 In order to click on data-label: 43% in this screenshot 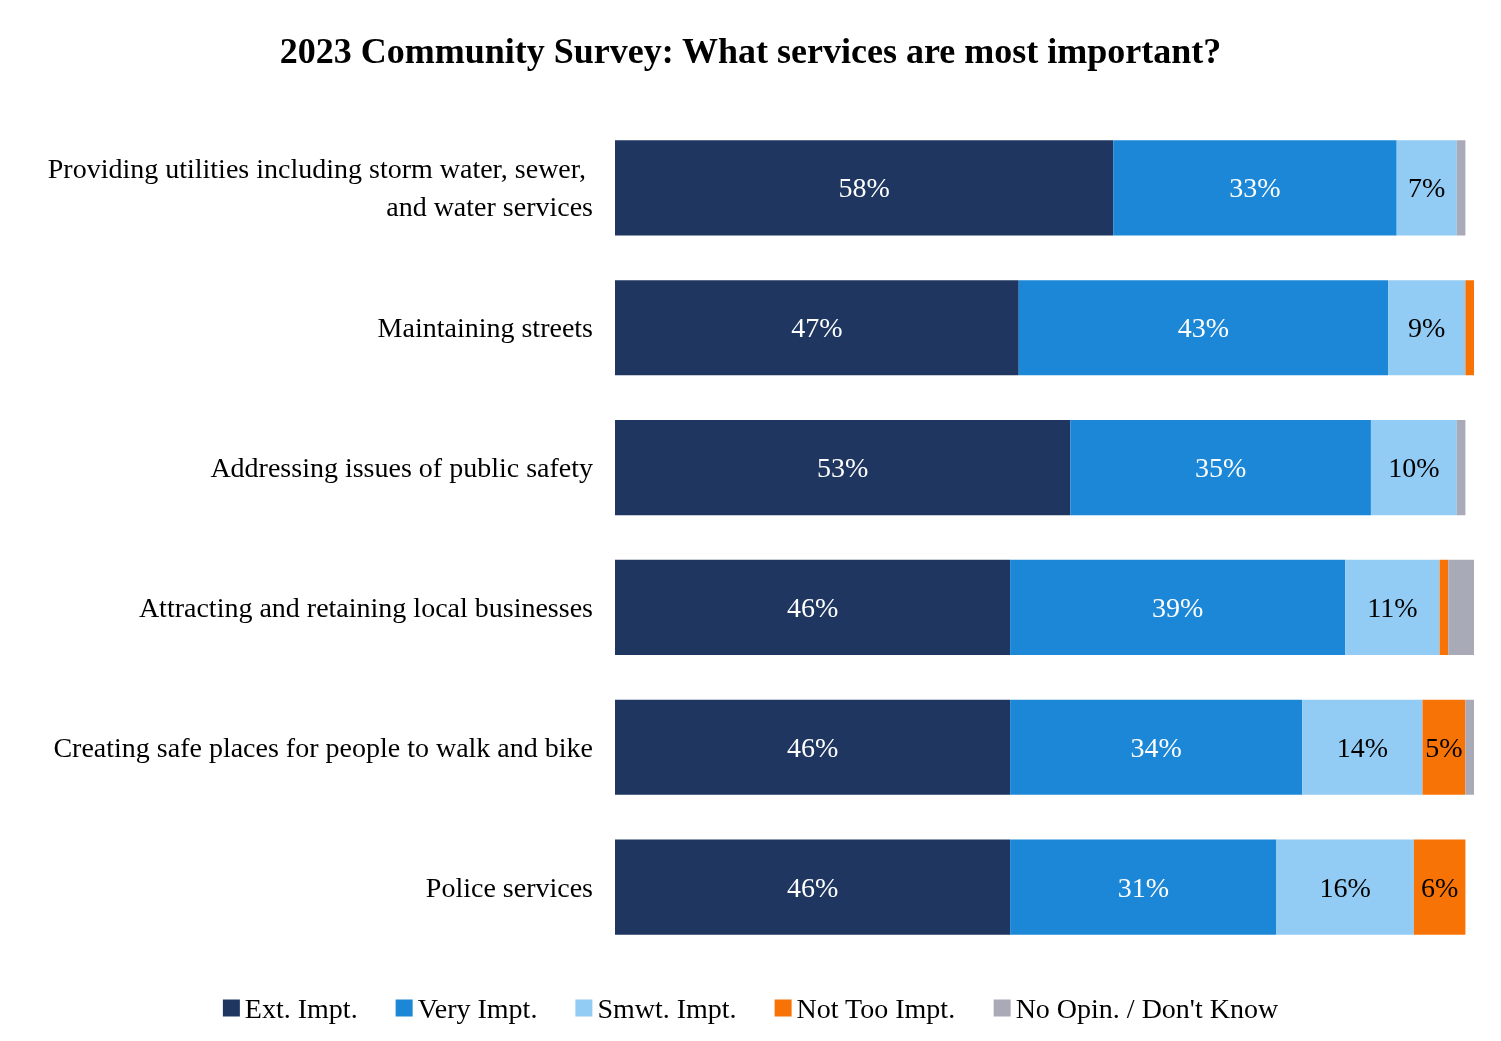, I will do `click(1203, 328)`.